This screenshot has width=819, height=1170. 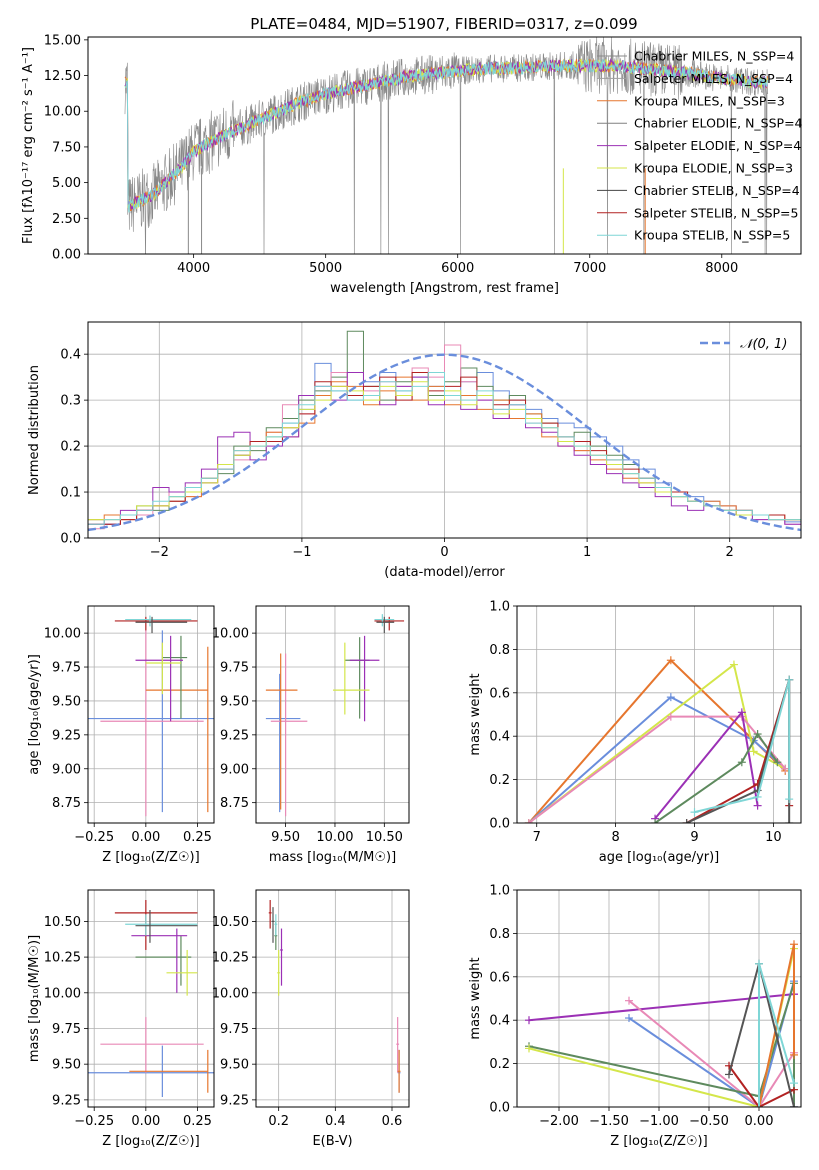 What do you see at coordinates (587, 552) in the screenshot?
I see `x-tick-label: 1` at bounding box center [587, 552].